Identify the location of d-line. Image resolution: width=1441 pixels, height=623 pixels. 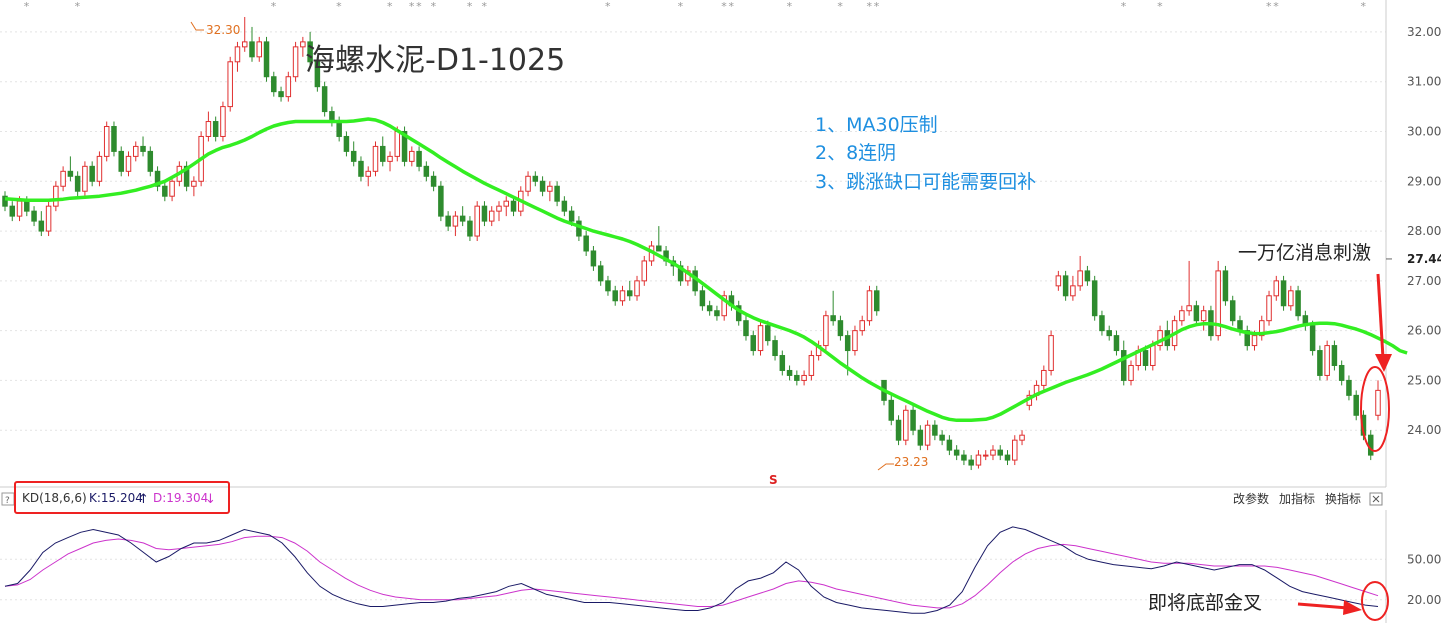
(691, 572).